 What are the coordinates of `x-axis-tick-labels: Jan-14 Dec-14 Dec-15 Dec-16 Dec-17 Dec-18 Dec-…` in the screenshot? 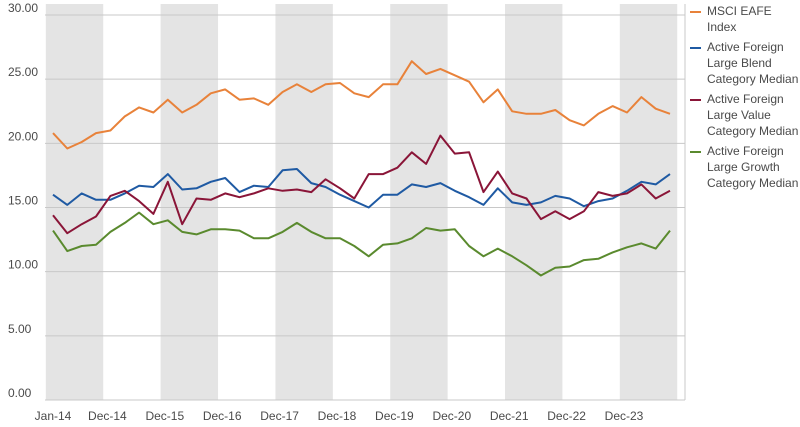 It's located at (339, 416).